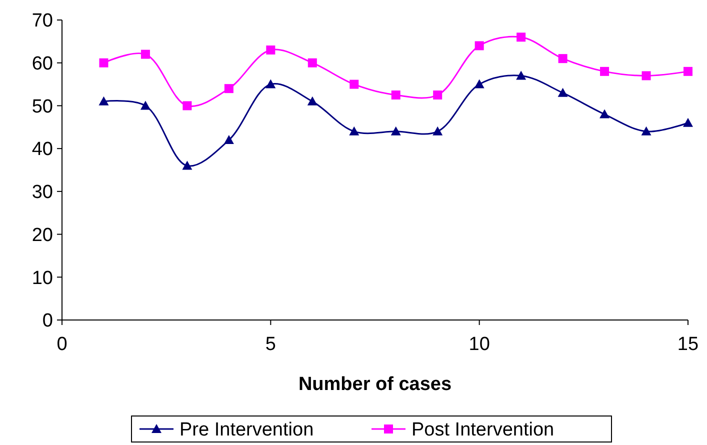  Describe the element at coordinates (688, 344) in the screenshot. I see `x-tick-label: 15` at that location.